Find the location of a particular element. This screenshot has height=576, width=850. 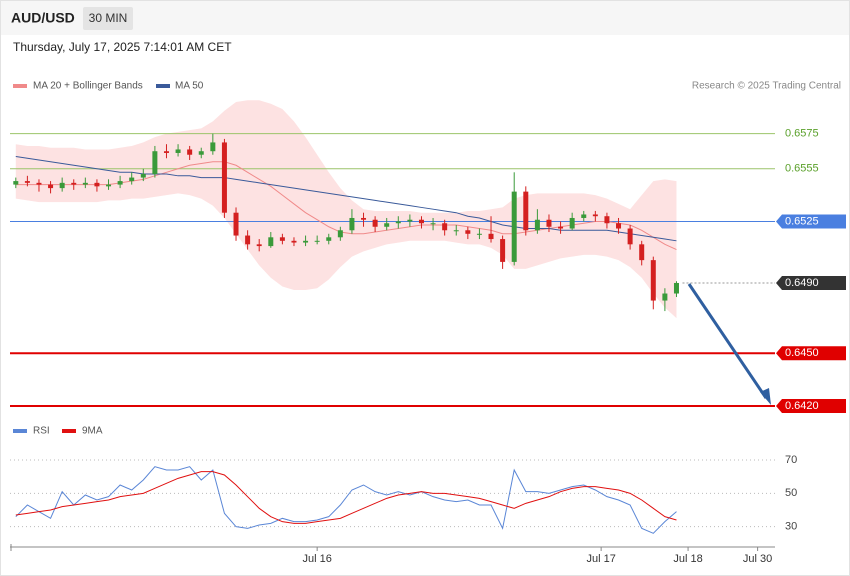

level-label: 0.6420 is located at coordinates (802, 406).